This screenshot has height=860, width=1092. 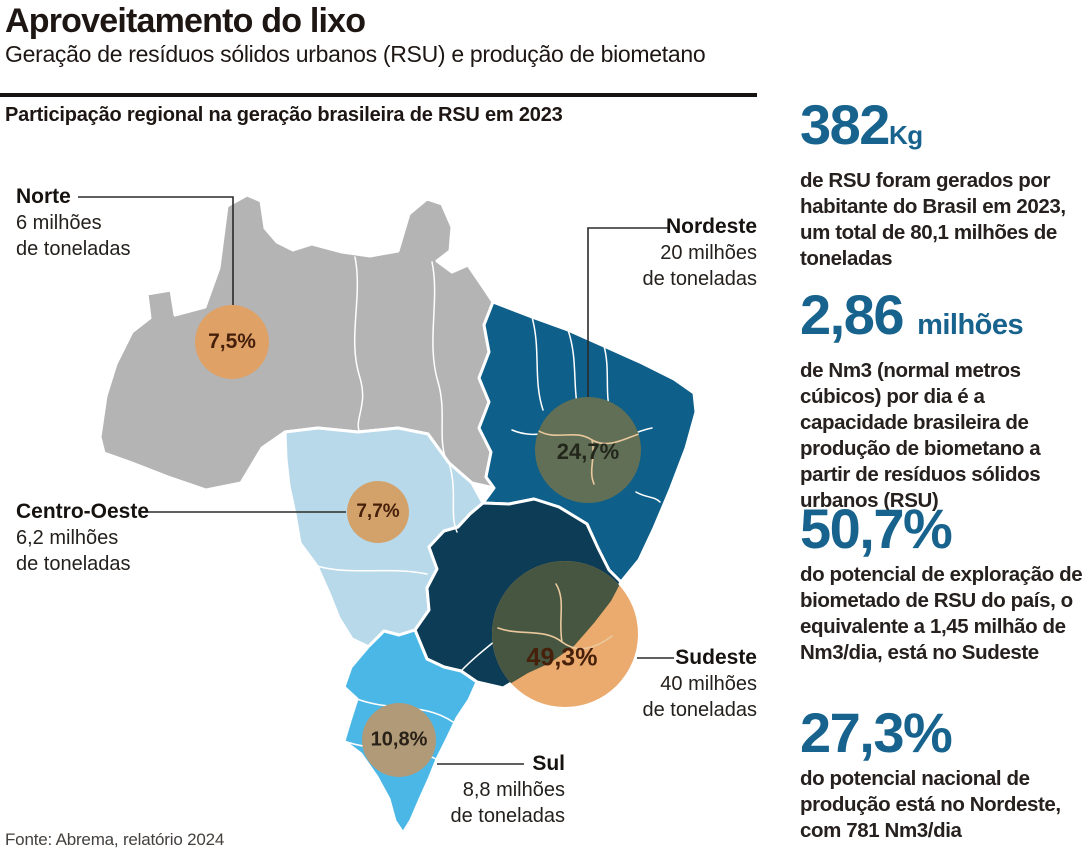 I want to click on bubble-centro-oeste, so click(x=378, y=512).